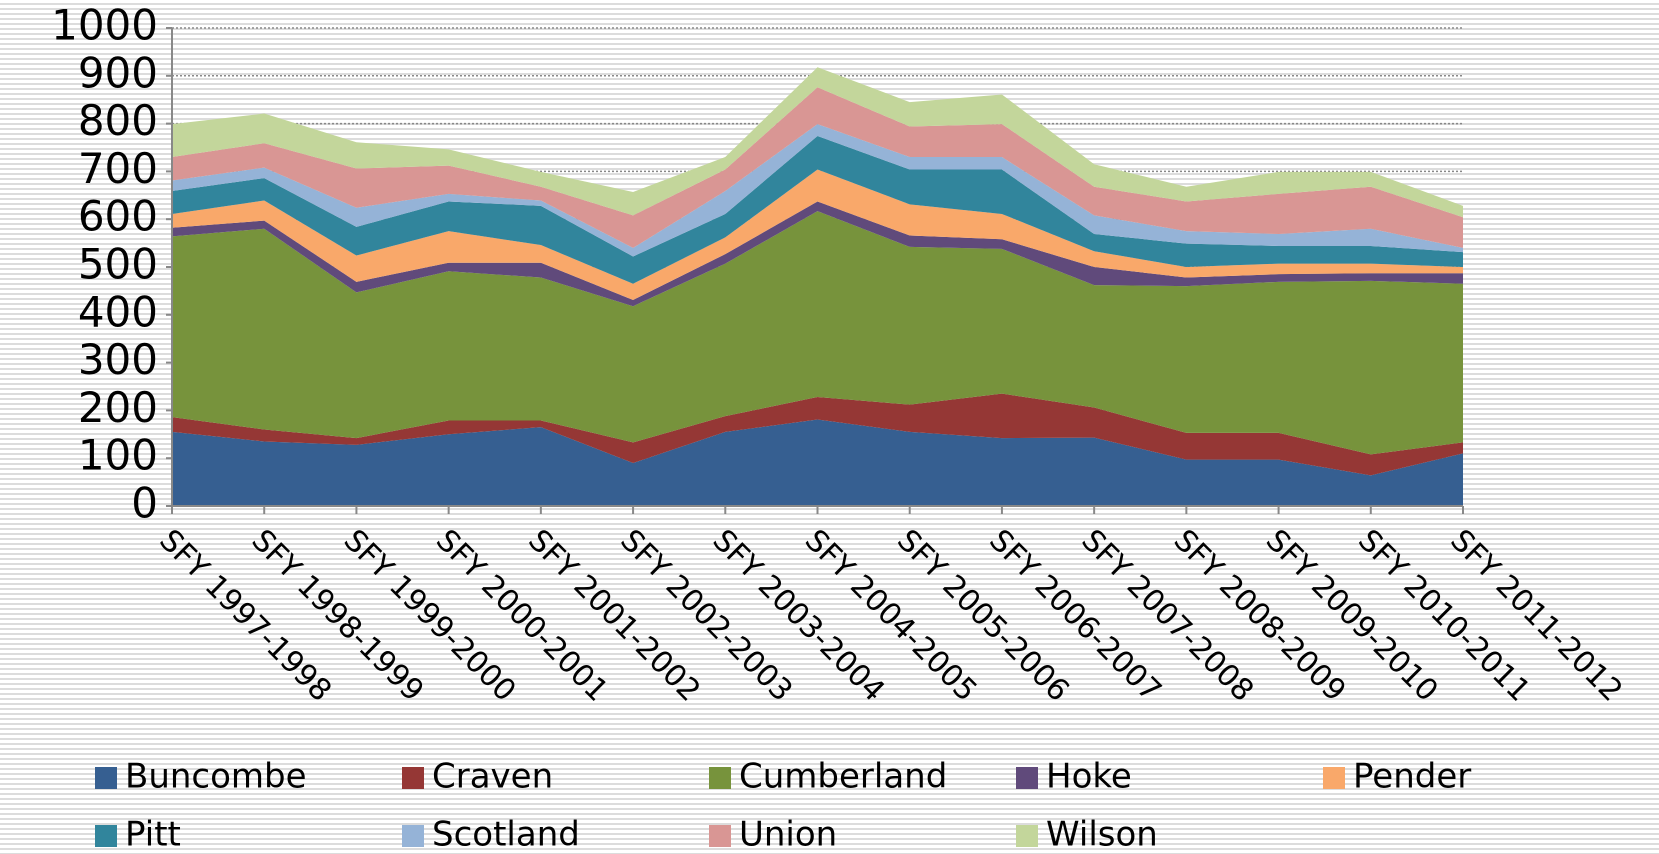 This screenshot has height=854, width=1659. What do you see at coordinates (1089, 777) in the screenshot?
I see `legend-label: Hoke` at bounding box center [1089, 777].